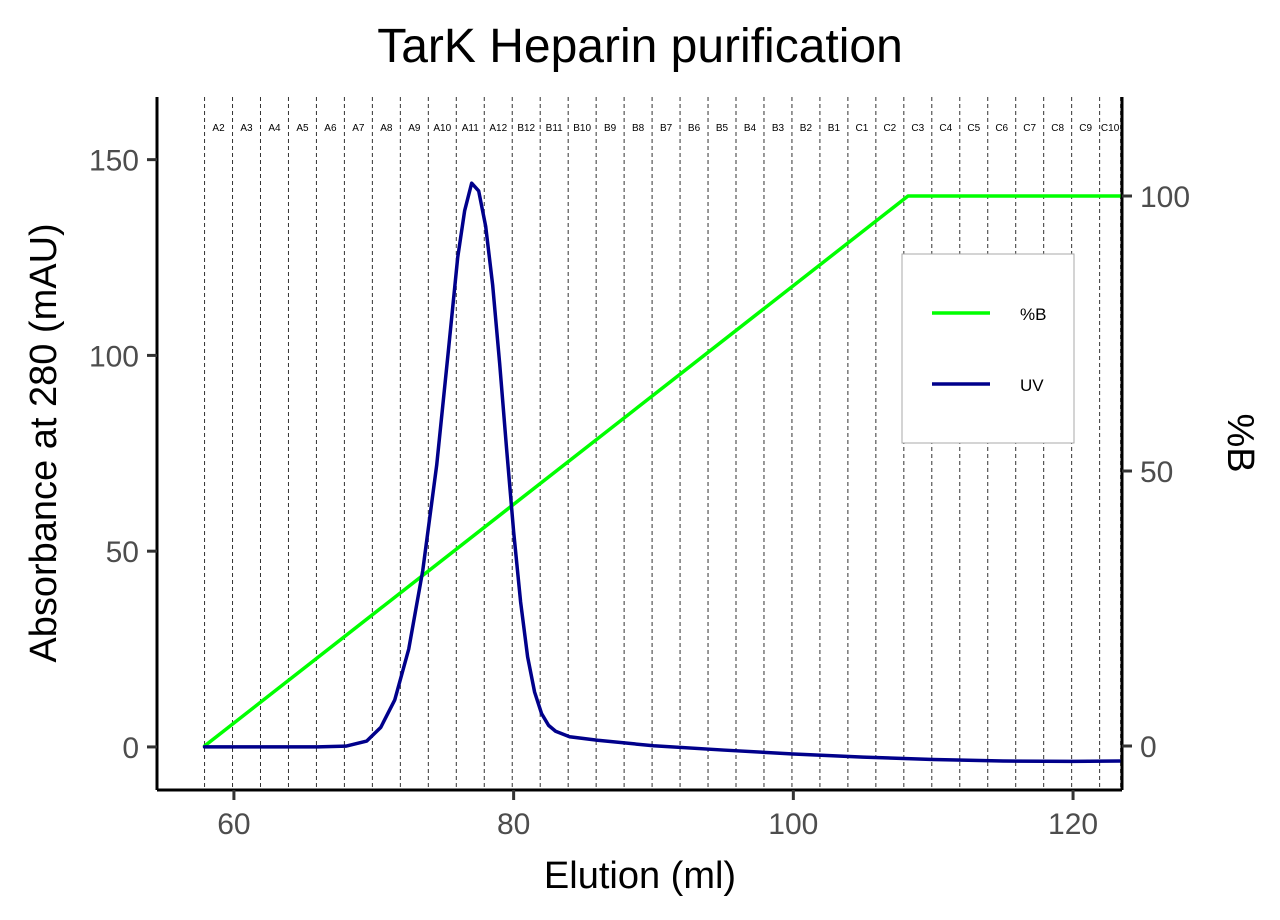 The image size is (1280, 920). I want to click on y2-tick-label-100: 100, so click(1165, 197).